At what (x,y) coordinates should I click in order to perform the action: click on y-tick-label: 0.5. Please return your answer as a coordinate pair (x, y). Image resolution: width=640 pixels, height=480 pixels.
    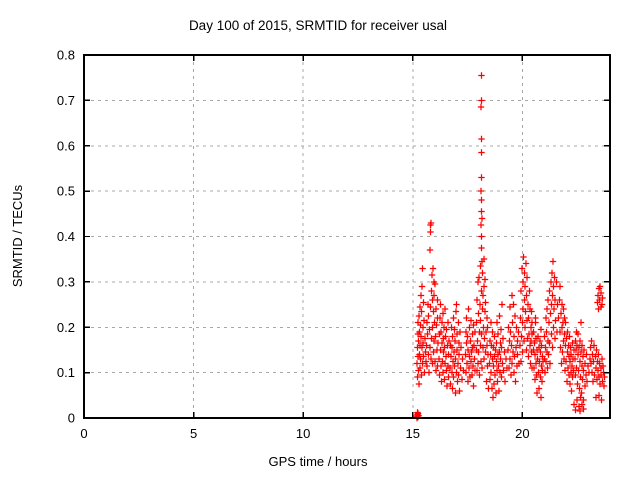
    Looking at the image, I should click on (66, 191).